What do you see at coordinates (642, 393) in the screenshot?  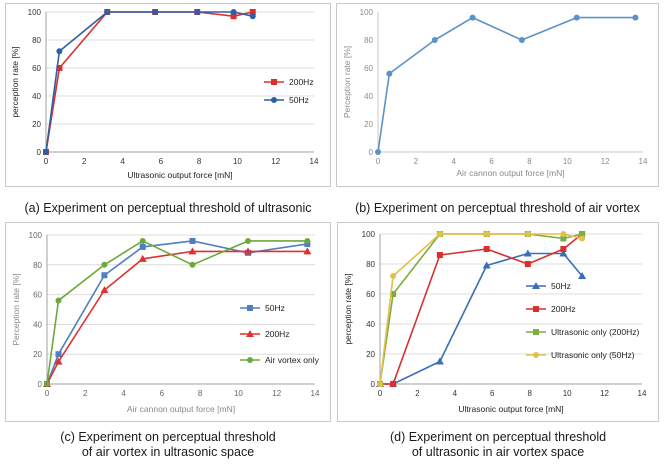 I see `chart-d-xtick-label: 14` at bounding box center [642, 393].